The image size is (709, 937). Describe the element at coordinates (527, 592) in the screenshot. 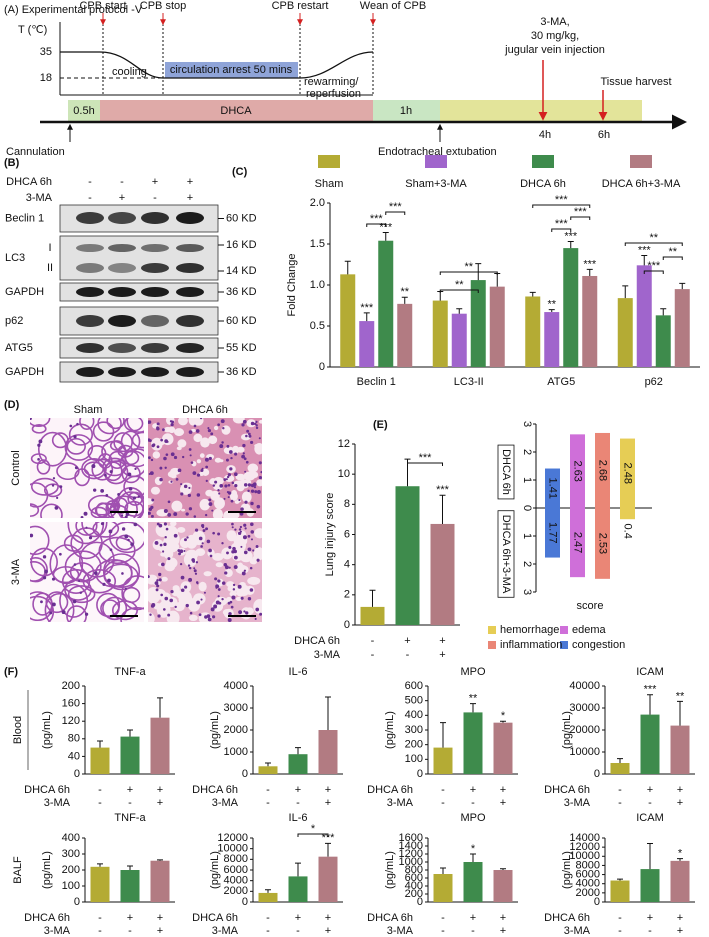

I see `y-tick-label: 3` at that location.